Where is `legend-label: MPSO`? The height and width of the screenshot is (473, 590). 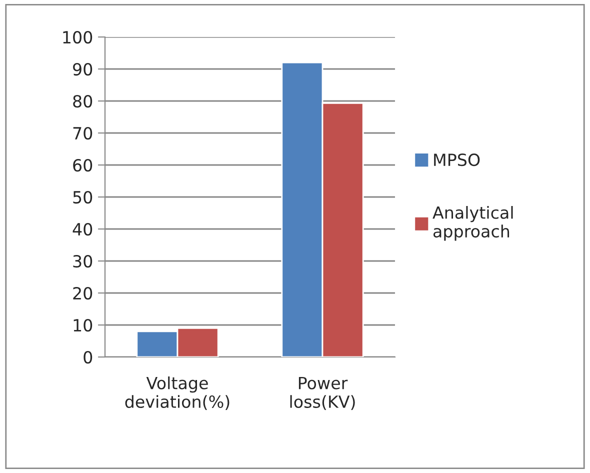 legend-label: MPSO is located at coordinates (457, 160).